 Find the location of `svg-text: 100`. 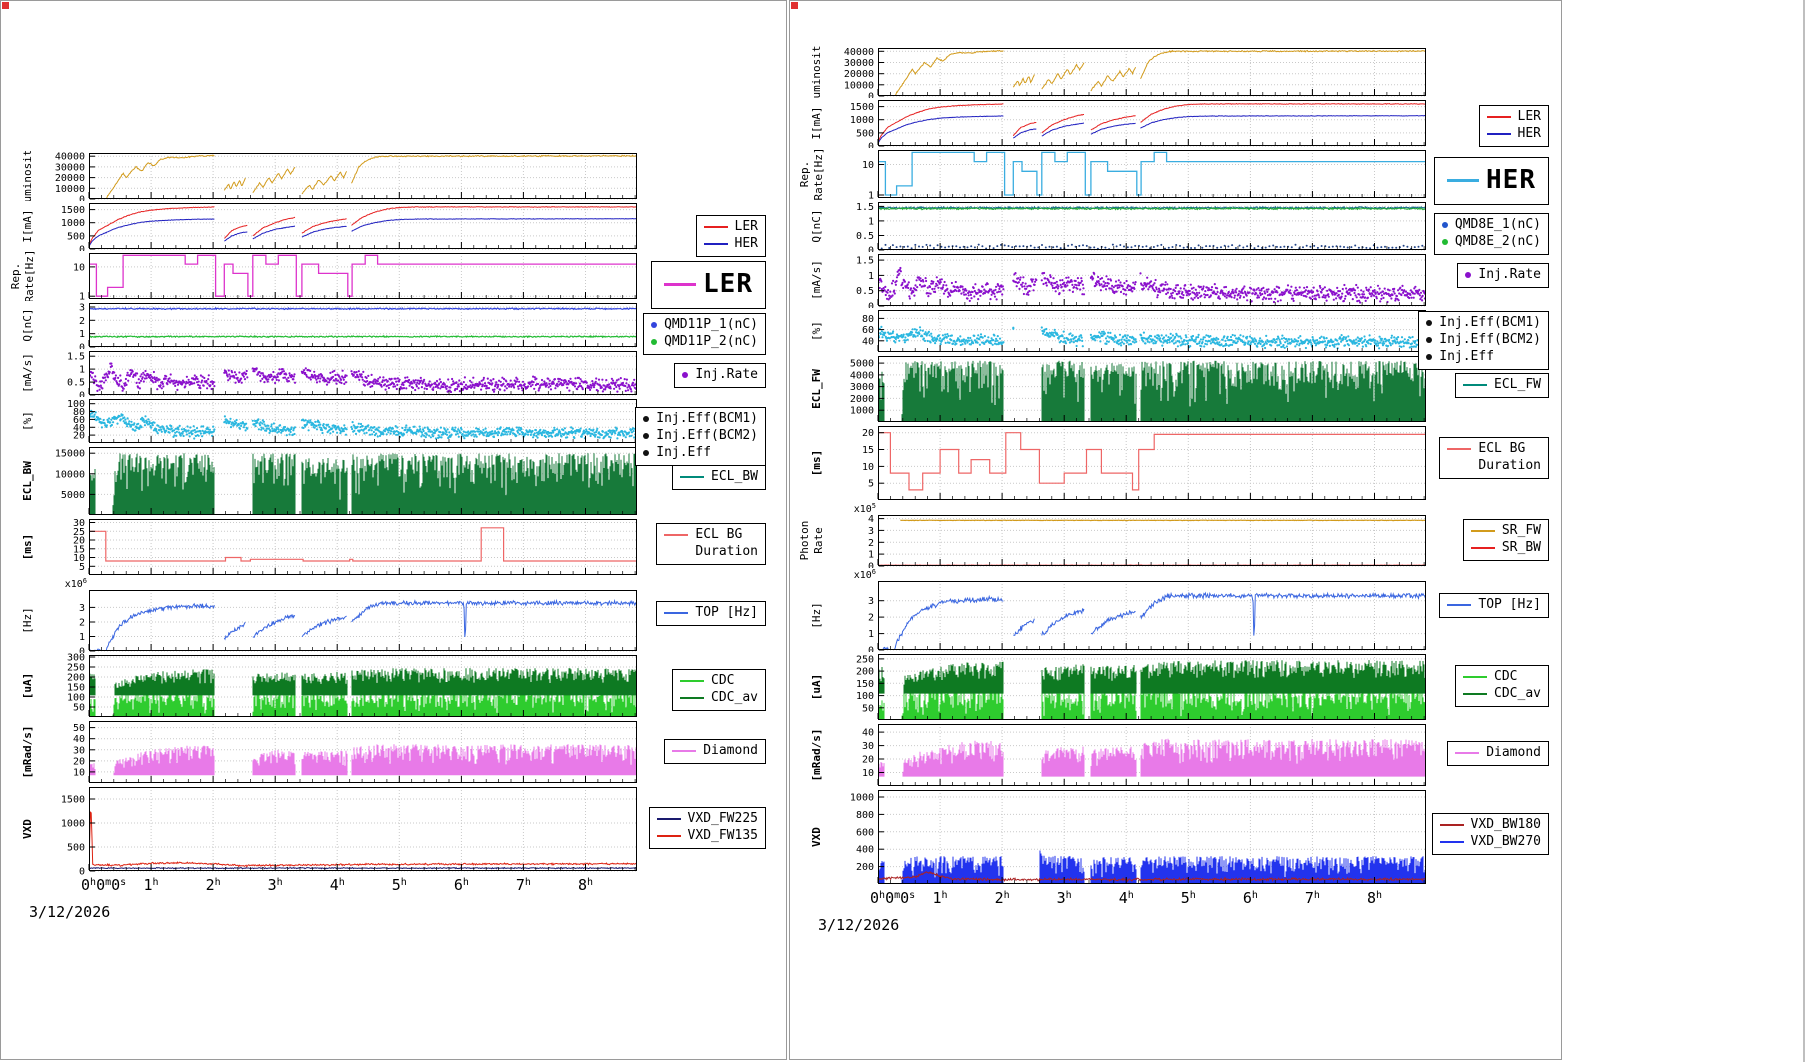

svg-text: 100 is located at coordinates (76, 404).